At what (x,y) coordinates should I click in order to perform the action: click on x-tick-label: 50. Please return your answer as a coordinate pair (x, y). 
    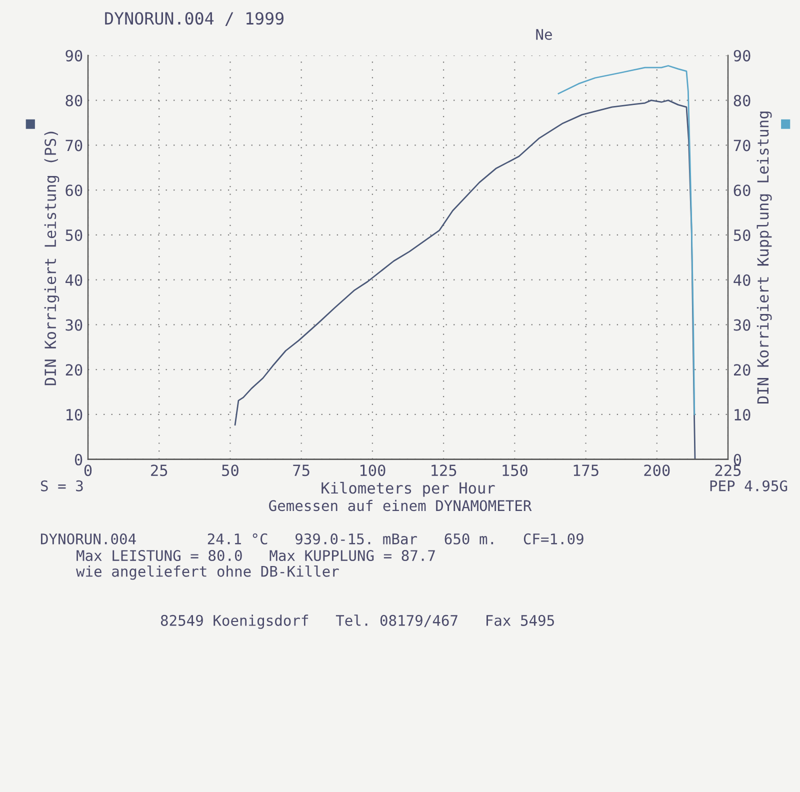
    Looking at the image, I should click on (230, 470).